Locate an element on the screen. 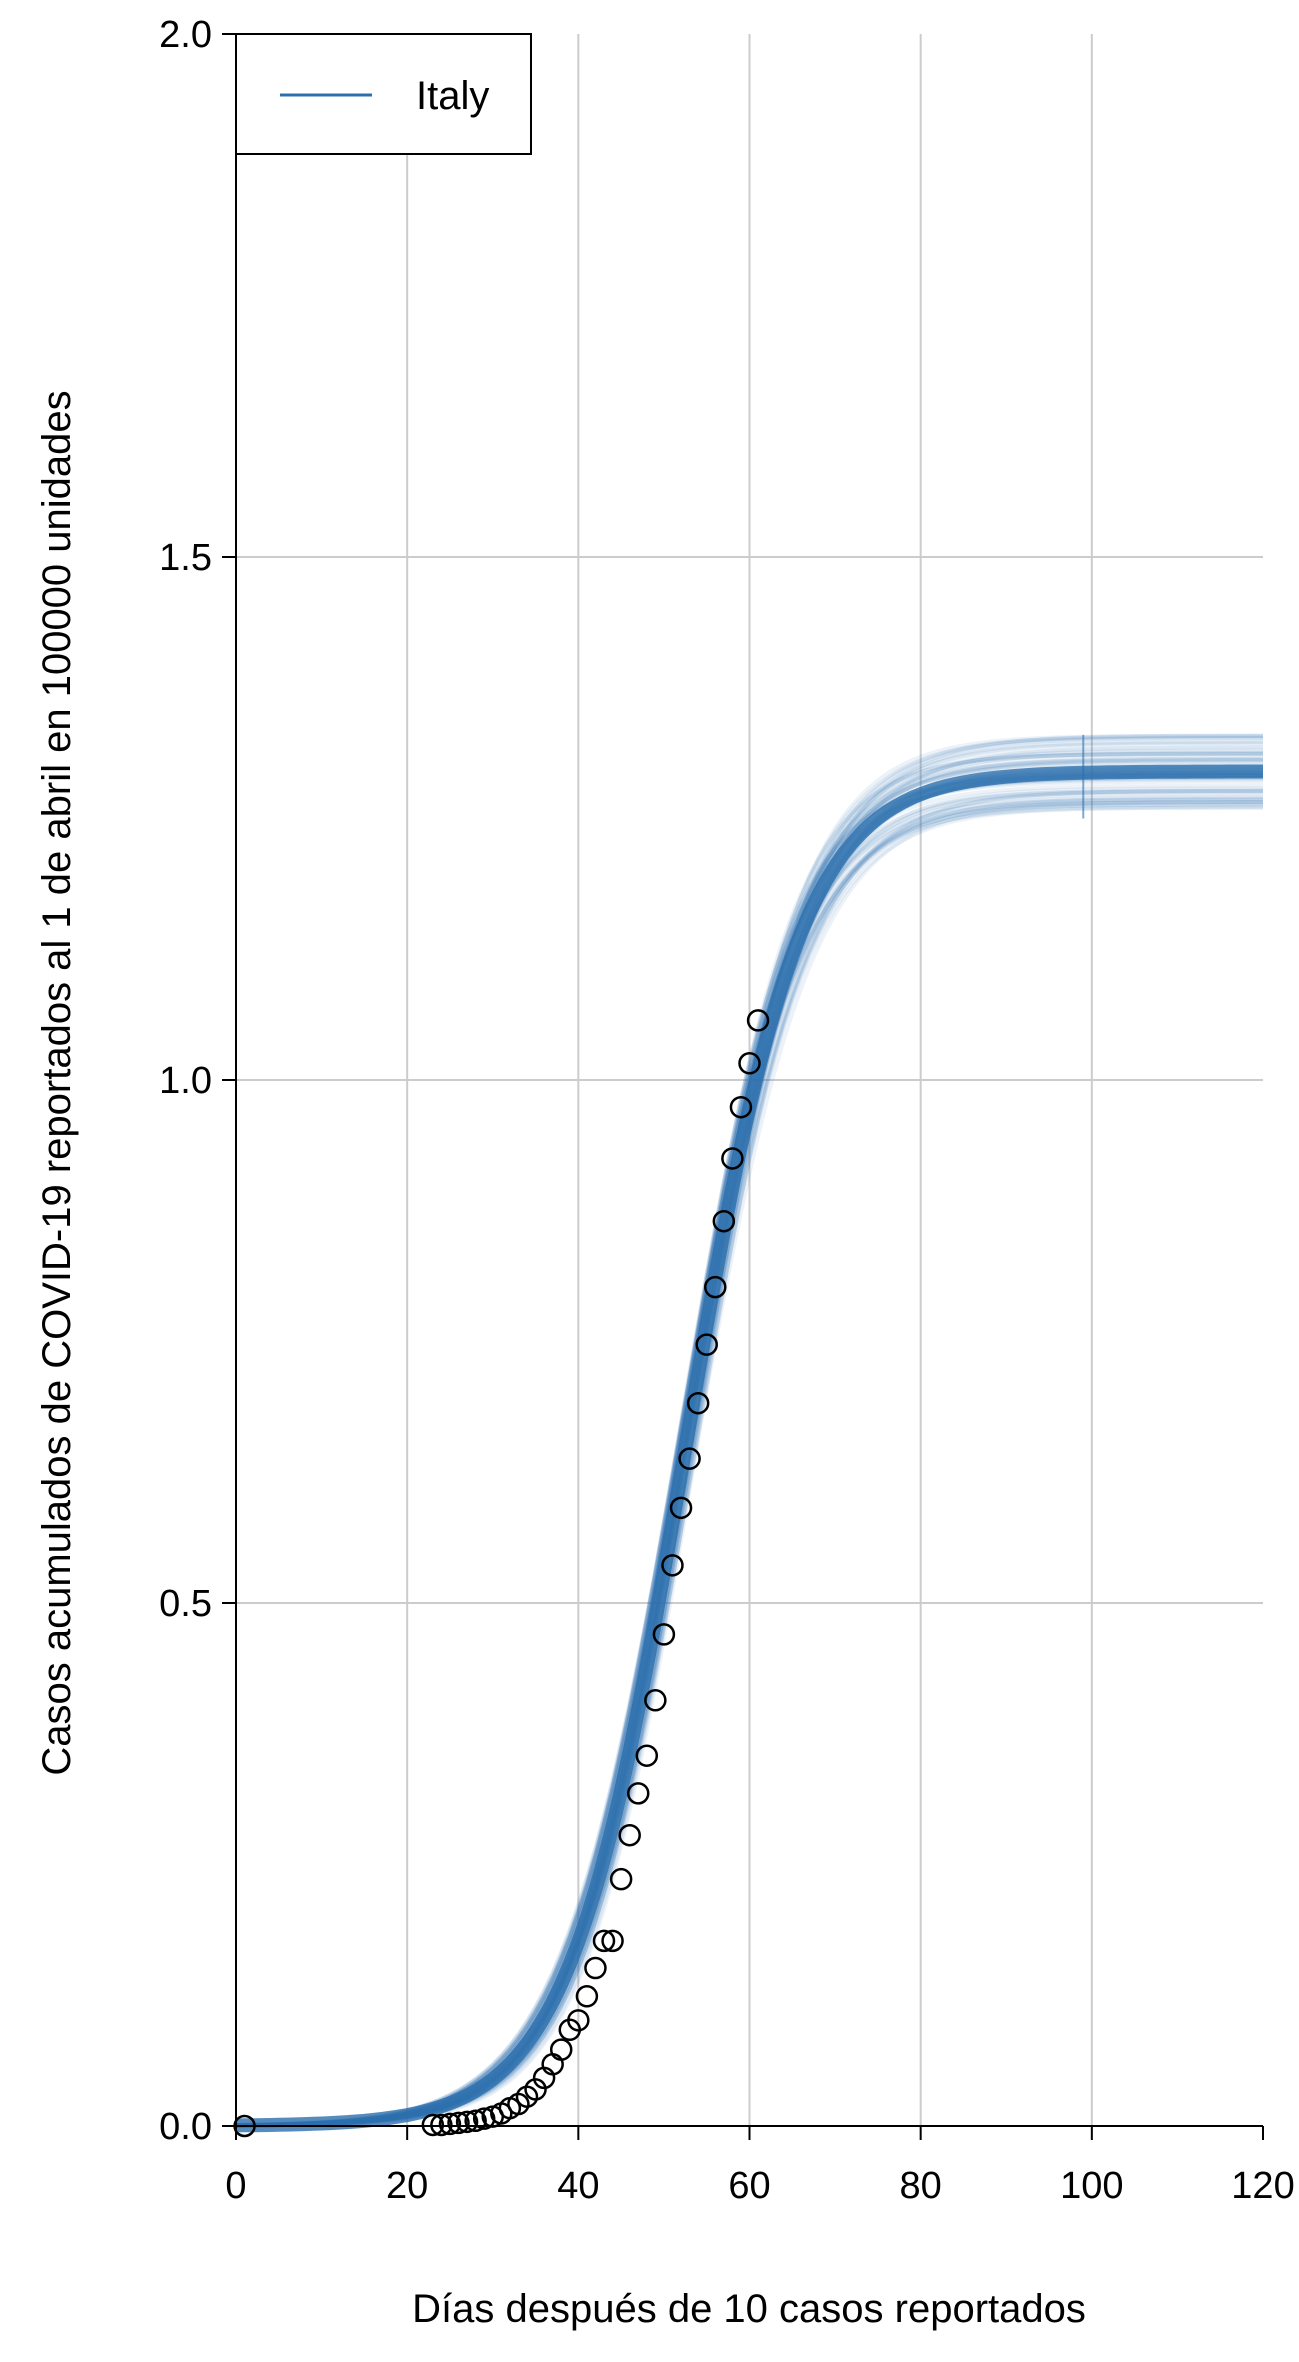 This screenshot has height=2362, width=1299. y-tick-label: 1.5 is located at coordinates (185, 558).